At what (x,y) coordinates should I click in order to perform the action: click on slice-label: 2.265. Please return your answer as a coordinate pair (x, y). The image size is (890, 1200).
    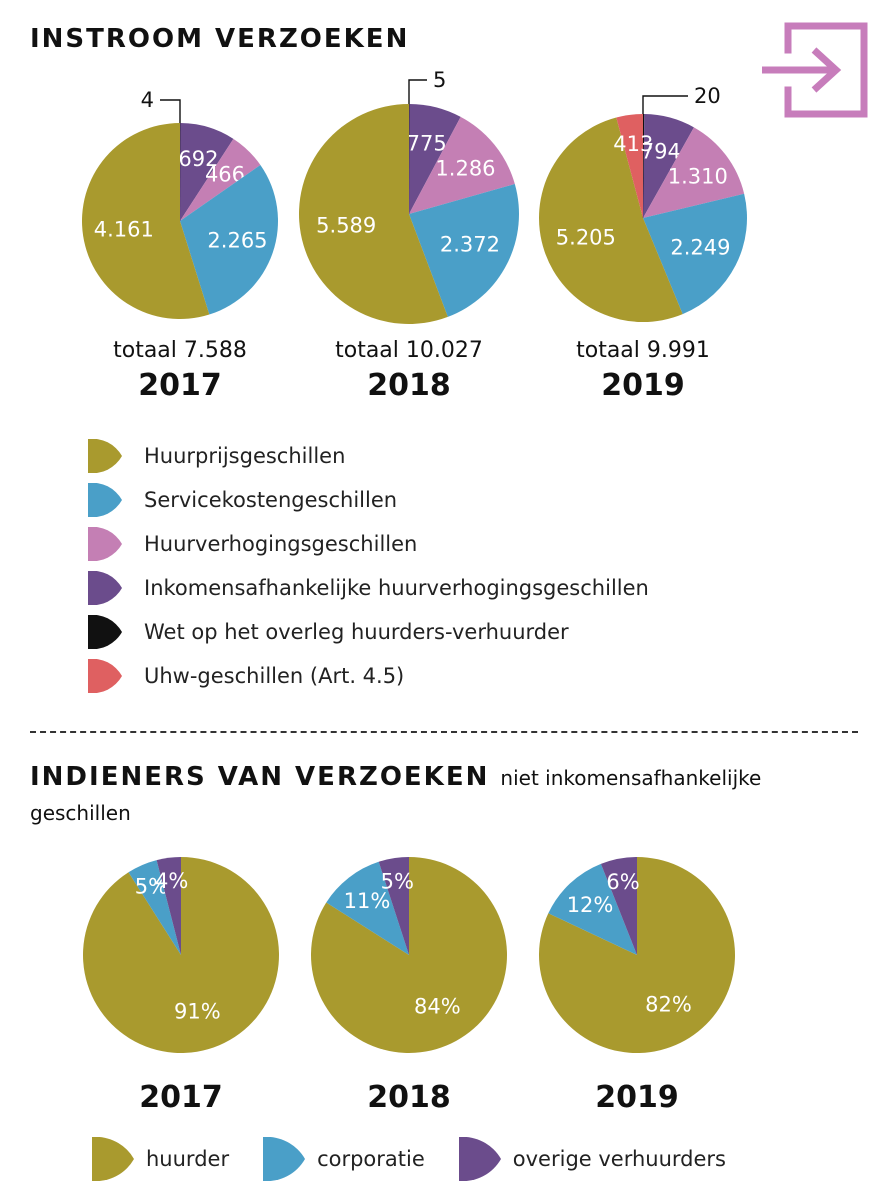
    Looking at the image, I should click on (237, 241).